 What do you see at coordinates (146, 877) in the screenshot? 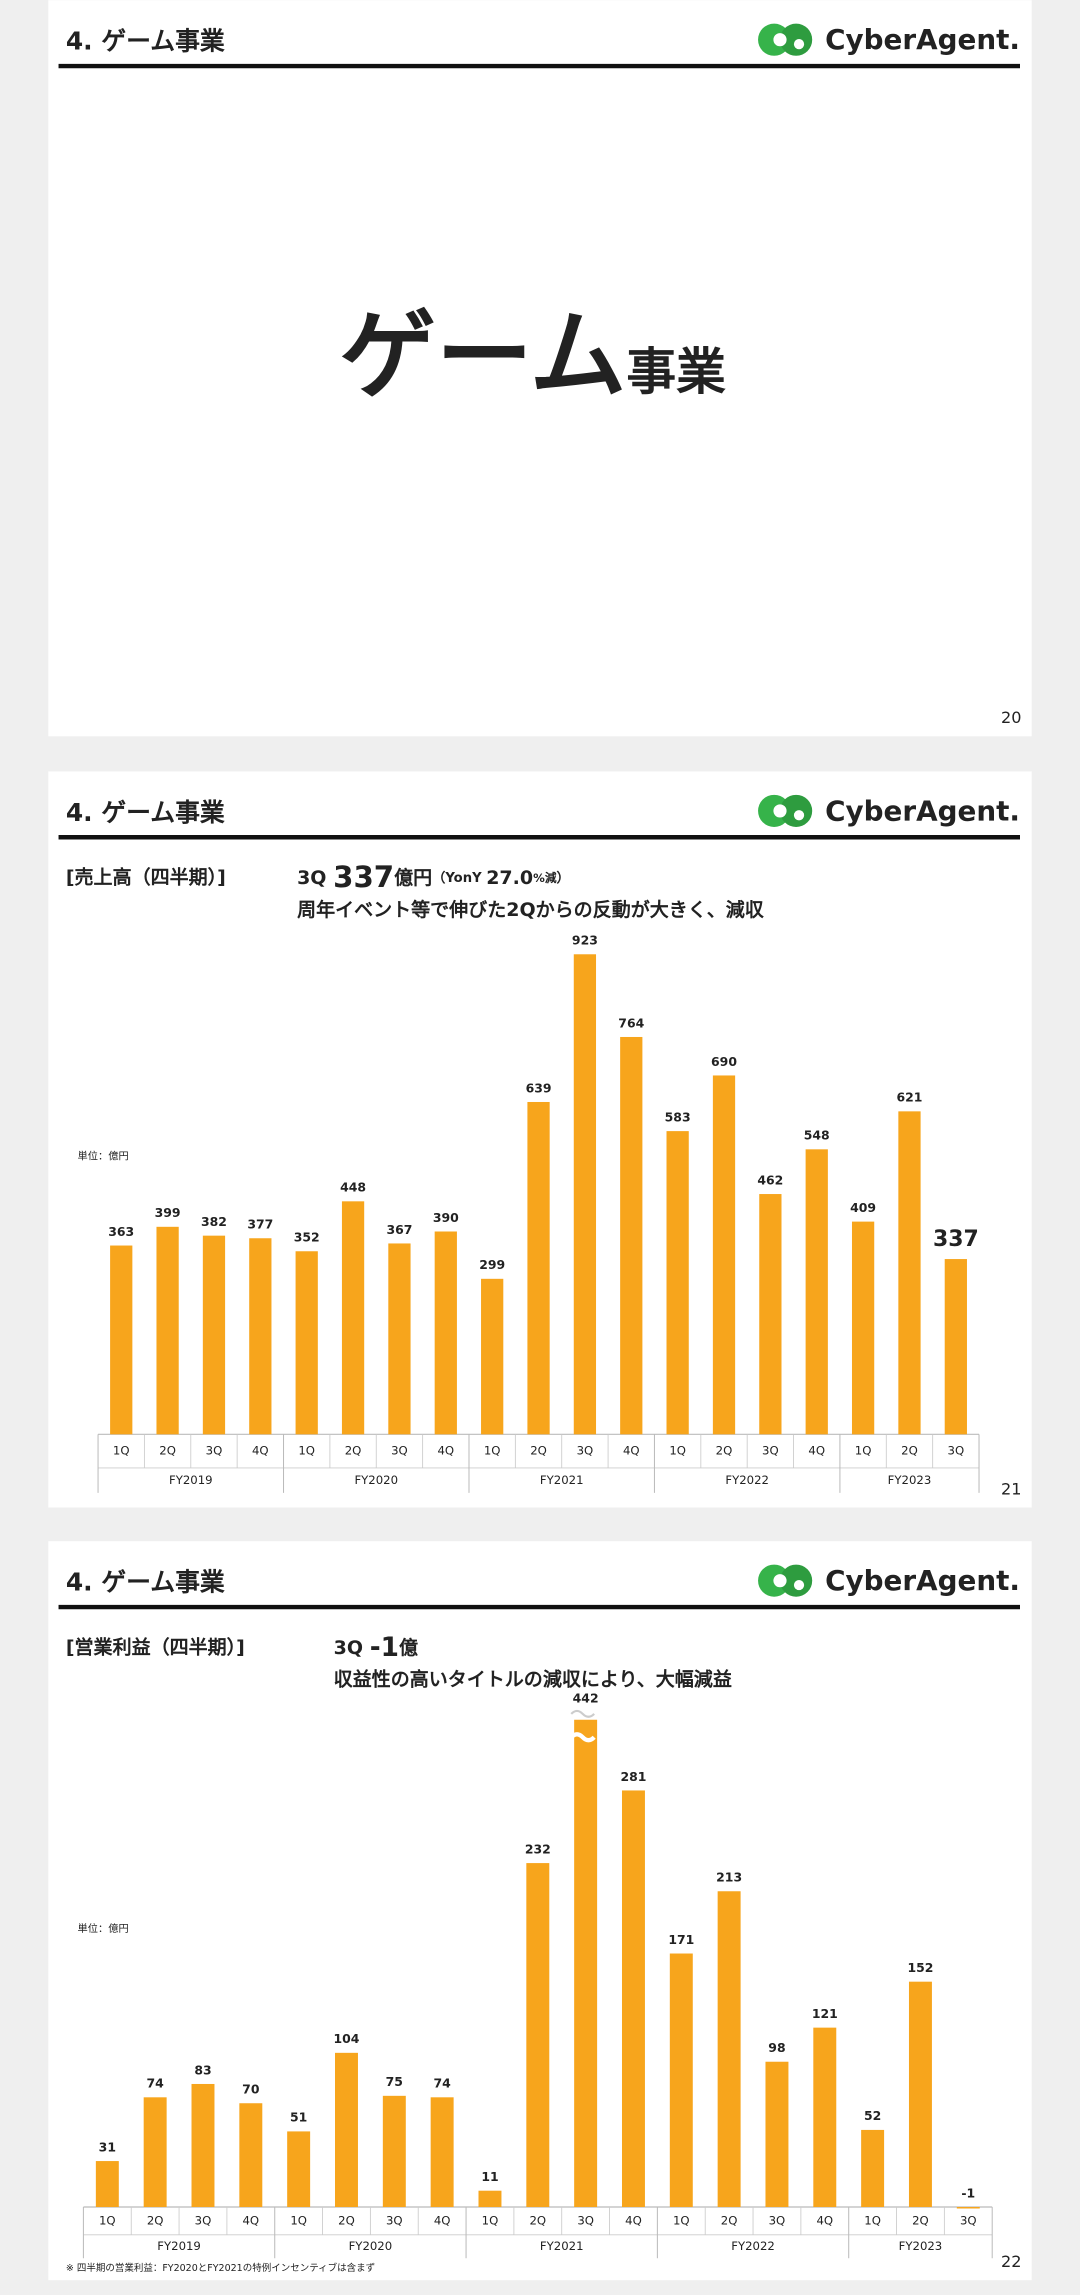
I see `subtitle: [売上高（四半期）]` at bounding box center [146, 877].